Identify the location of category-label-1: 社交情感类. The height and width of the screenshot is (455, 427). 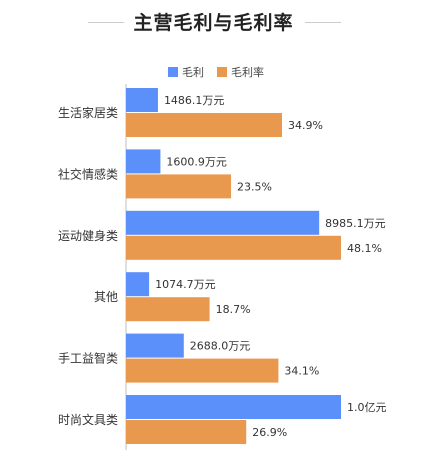
(88, 173).